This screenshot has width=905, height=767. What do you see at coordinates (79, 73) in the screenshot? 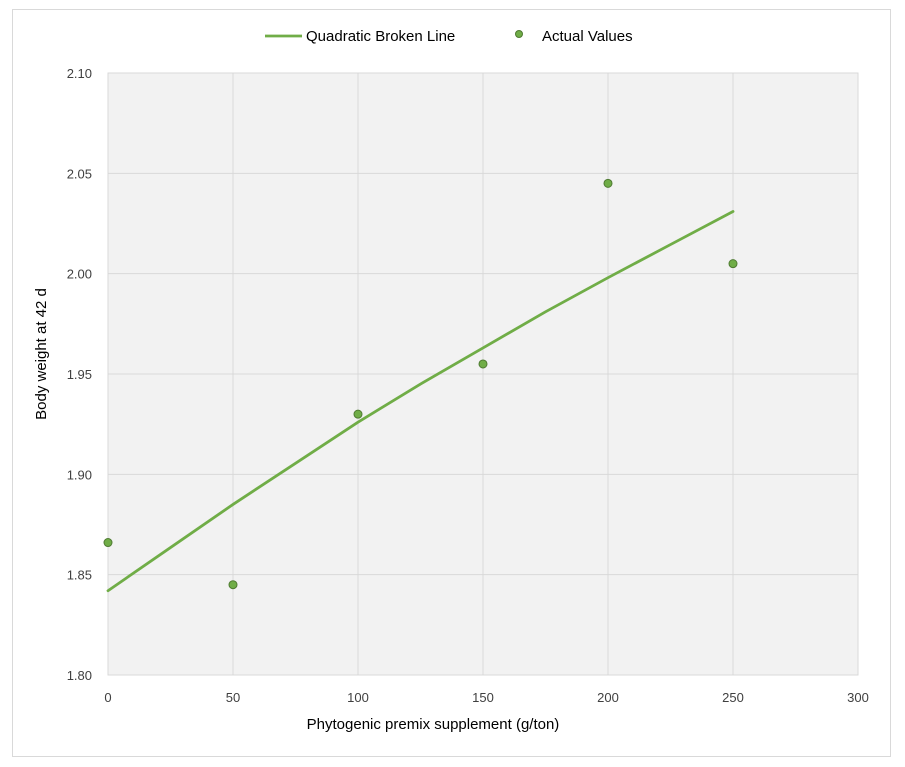
I see `y-tick-label: 2.10` at bounding box center [79, 73].